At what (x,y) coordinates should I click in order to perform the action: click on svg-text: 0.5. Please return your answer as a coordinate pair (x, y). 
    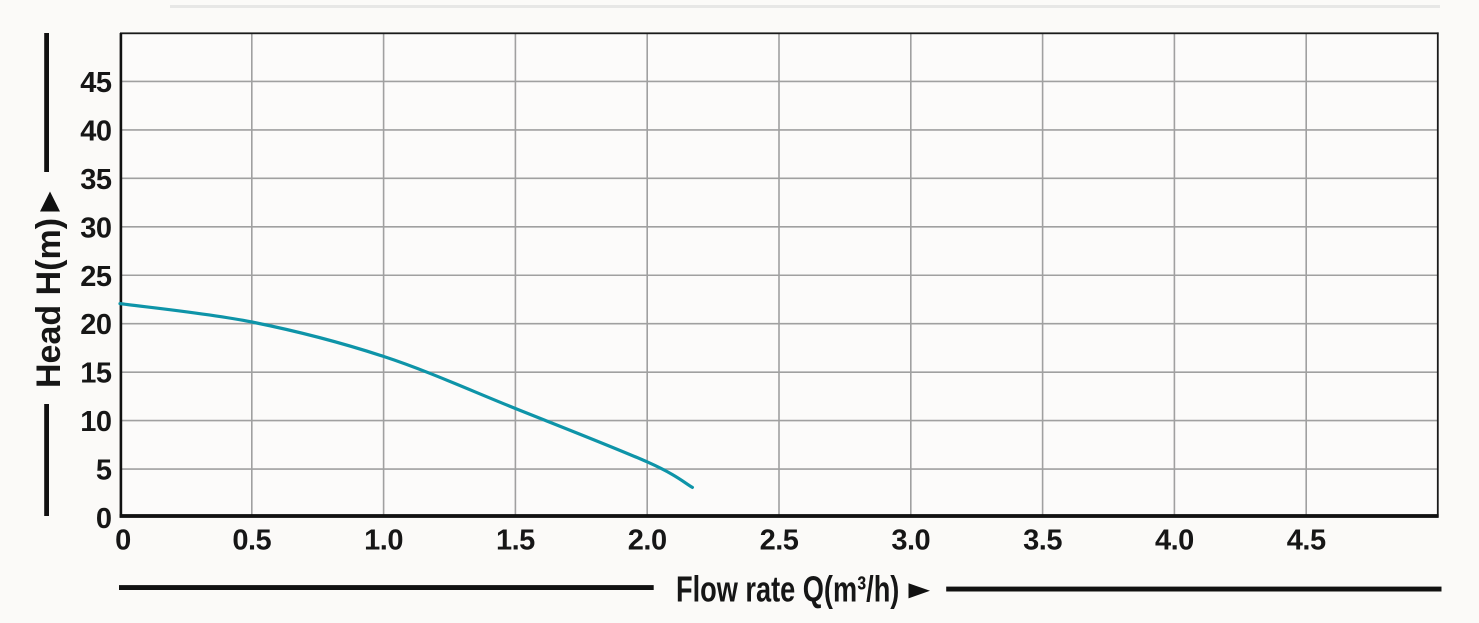
    Looking at the image, I should click on (251, 541).